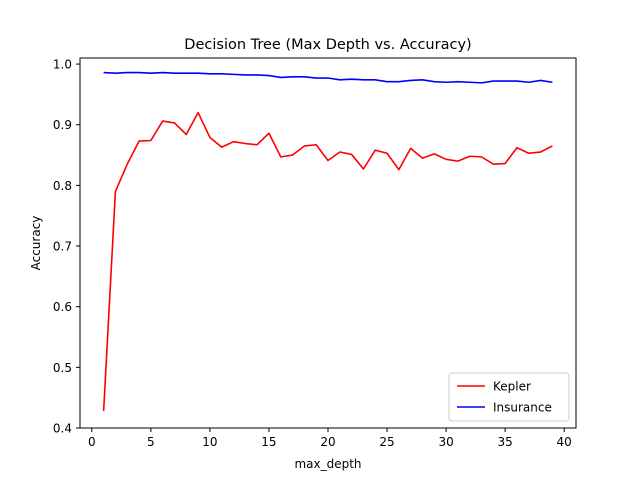 The height and width of the screenshot is (480, 640). Describe the element at coordinates (512, 387) in the screenshot. I see `legend-label-kepler: Kepler` at that location.